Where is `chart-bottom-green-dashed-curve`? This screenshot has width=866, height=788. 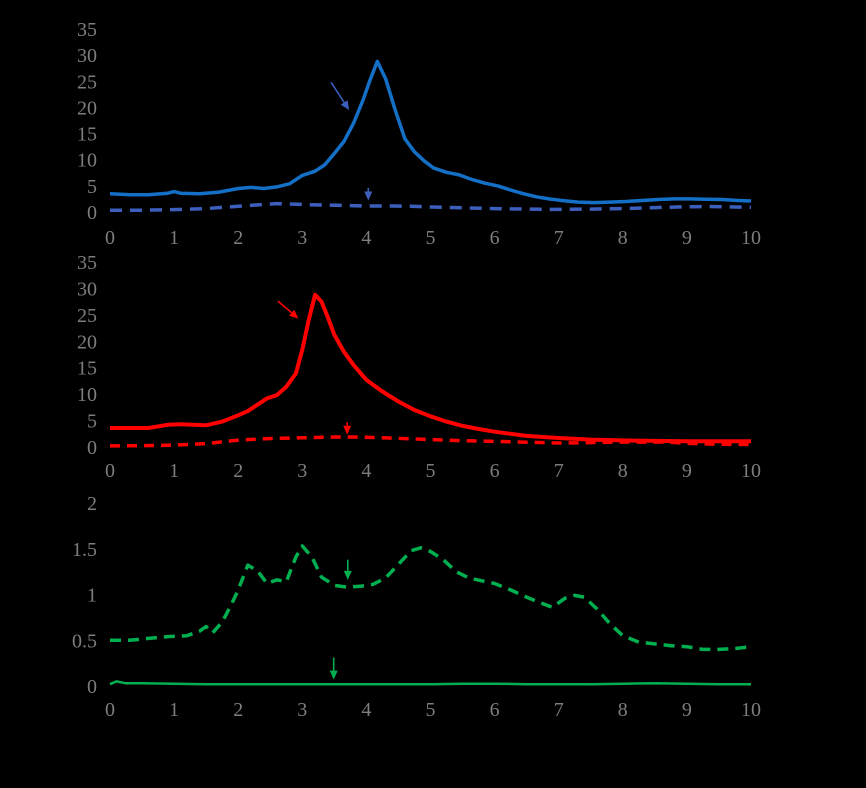 chart-bottom-green-dashed-curve is located at coordinates (431, 598).